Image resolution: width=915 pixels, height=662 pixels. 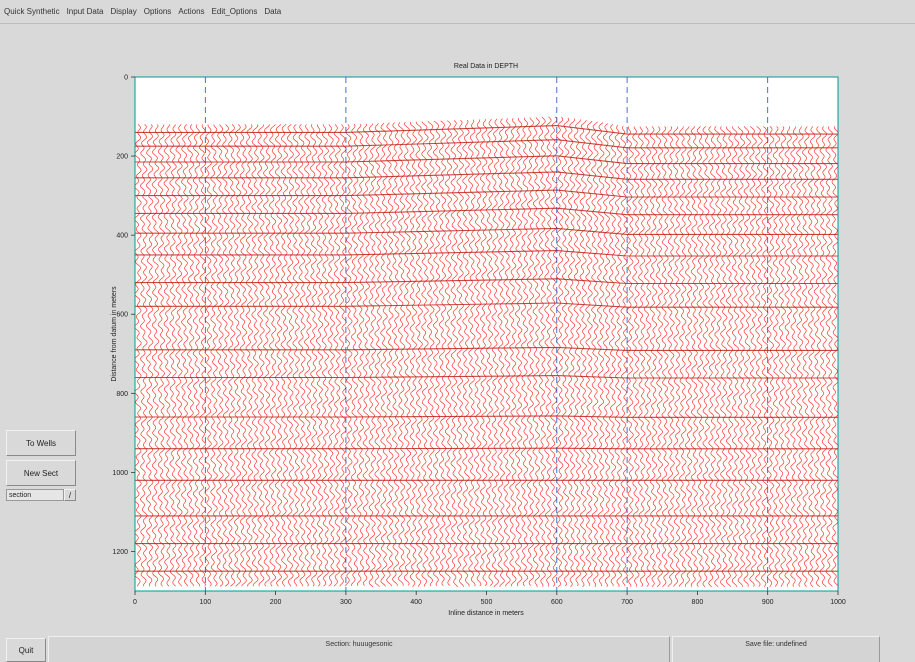 What do you see at coordinates (32, 11) in the screenshot?
I see `menu-quick-synthetic: Quick Synthetic` at bounding box center [32, 11].